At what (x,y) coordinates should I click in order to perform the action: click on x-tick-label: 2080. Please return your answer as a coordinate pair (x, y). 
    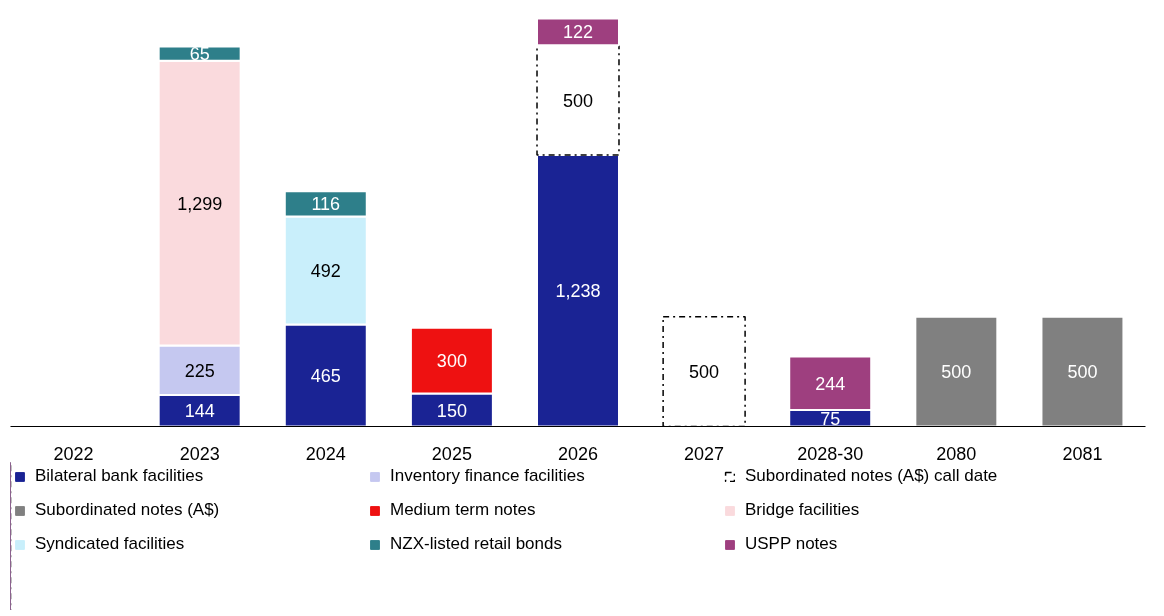
    Looking at the image, I should click on (956, 453).